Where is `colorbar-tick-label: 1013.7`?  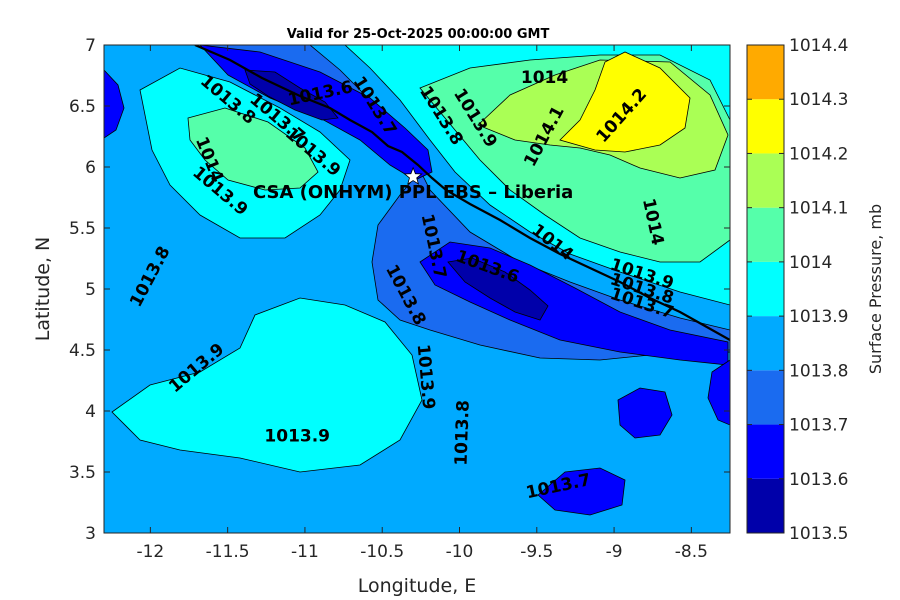
colorbar-tick-label: 1013.7 is located at coordinates (818, 426).